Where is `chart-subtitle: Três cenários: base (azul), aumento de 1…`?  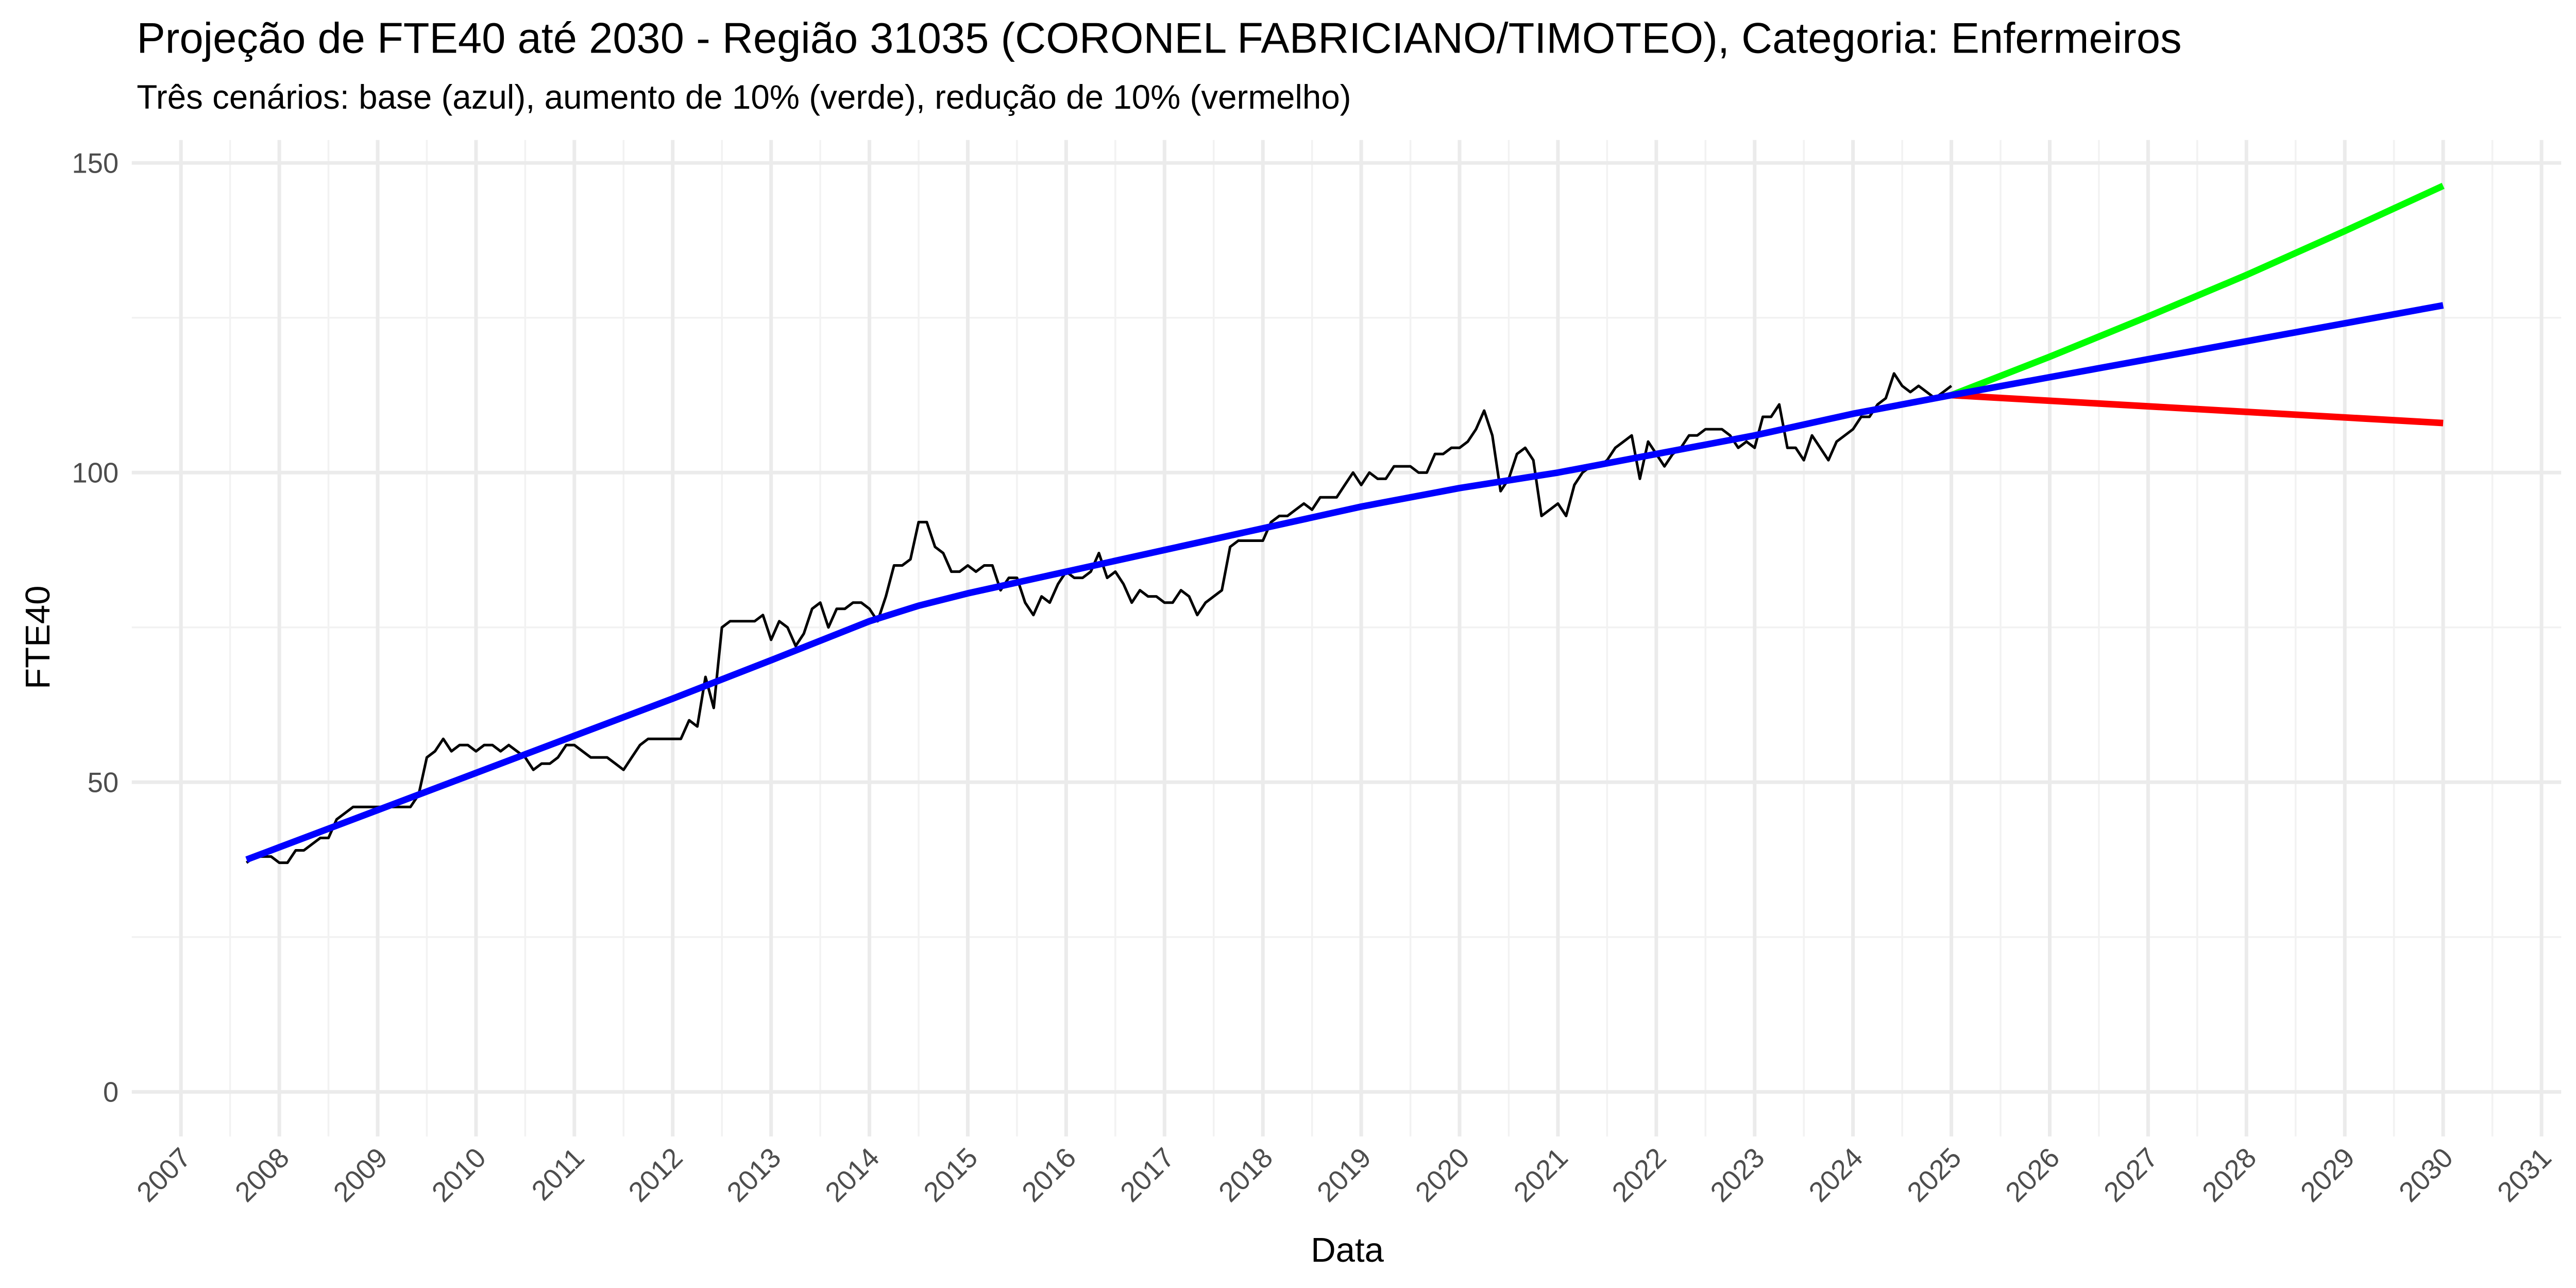
chart-subtitle: Três cenários: base (azul), aumento de 1… is located at coordinates (744, 97).